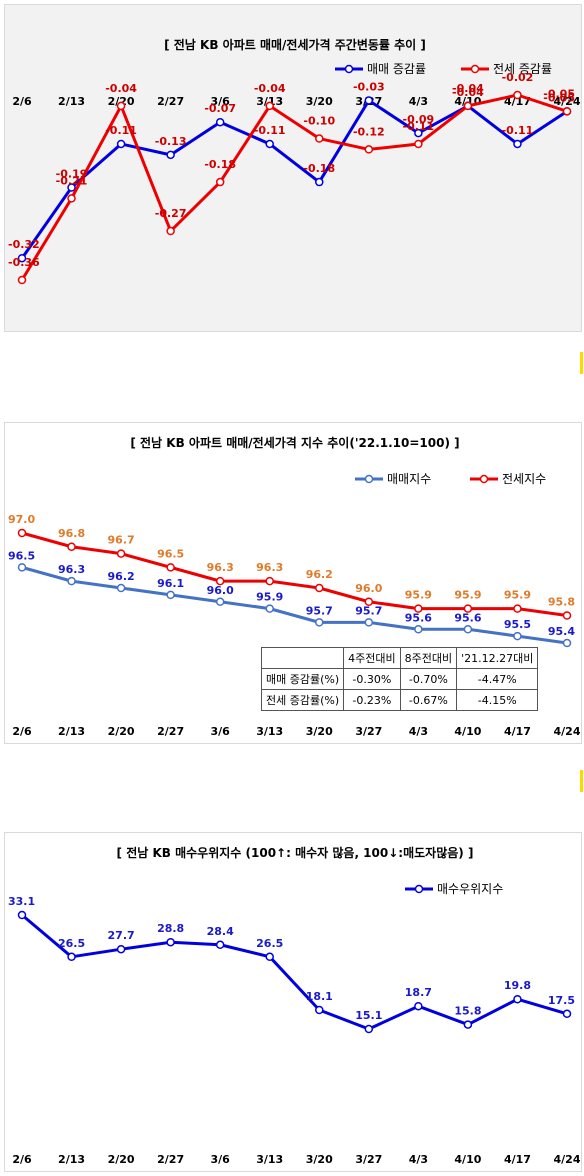  I want to click on table-header-cell: 4주전대비, so click(372, 658).